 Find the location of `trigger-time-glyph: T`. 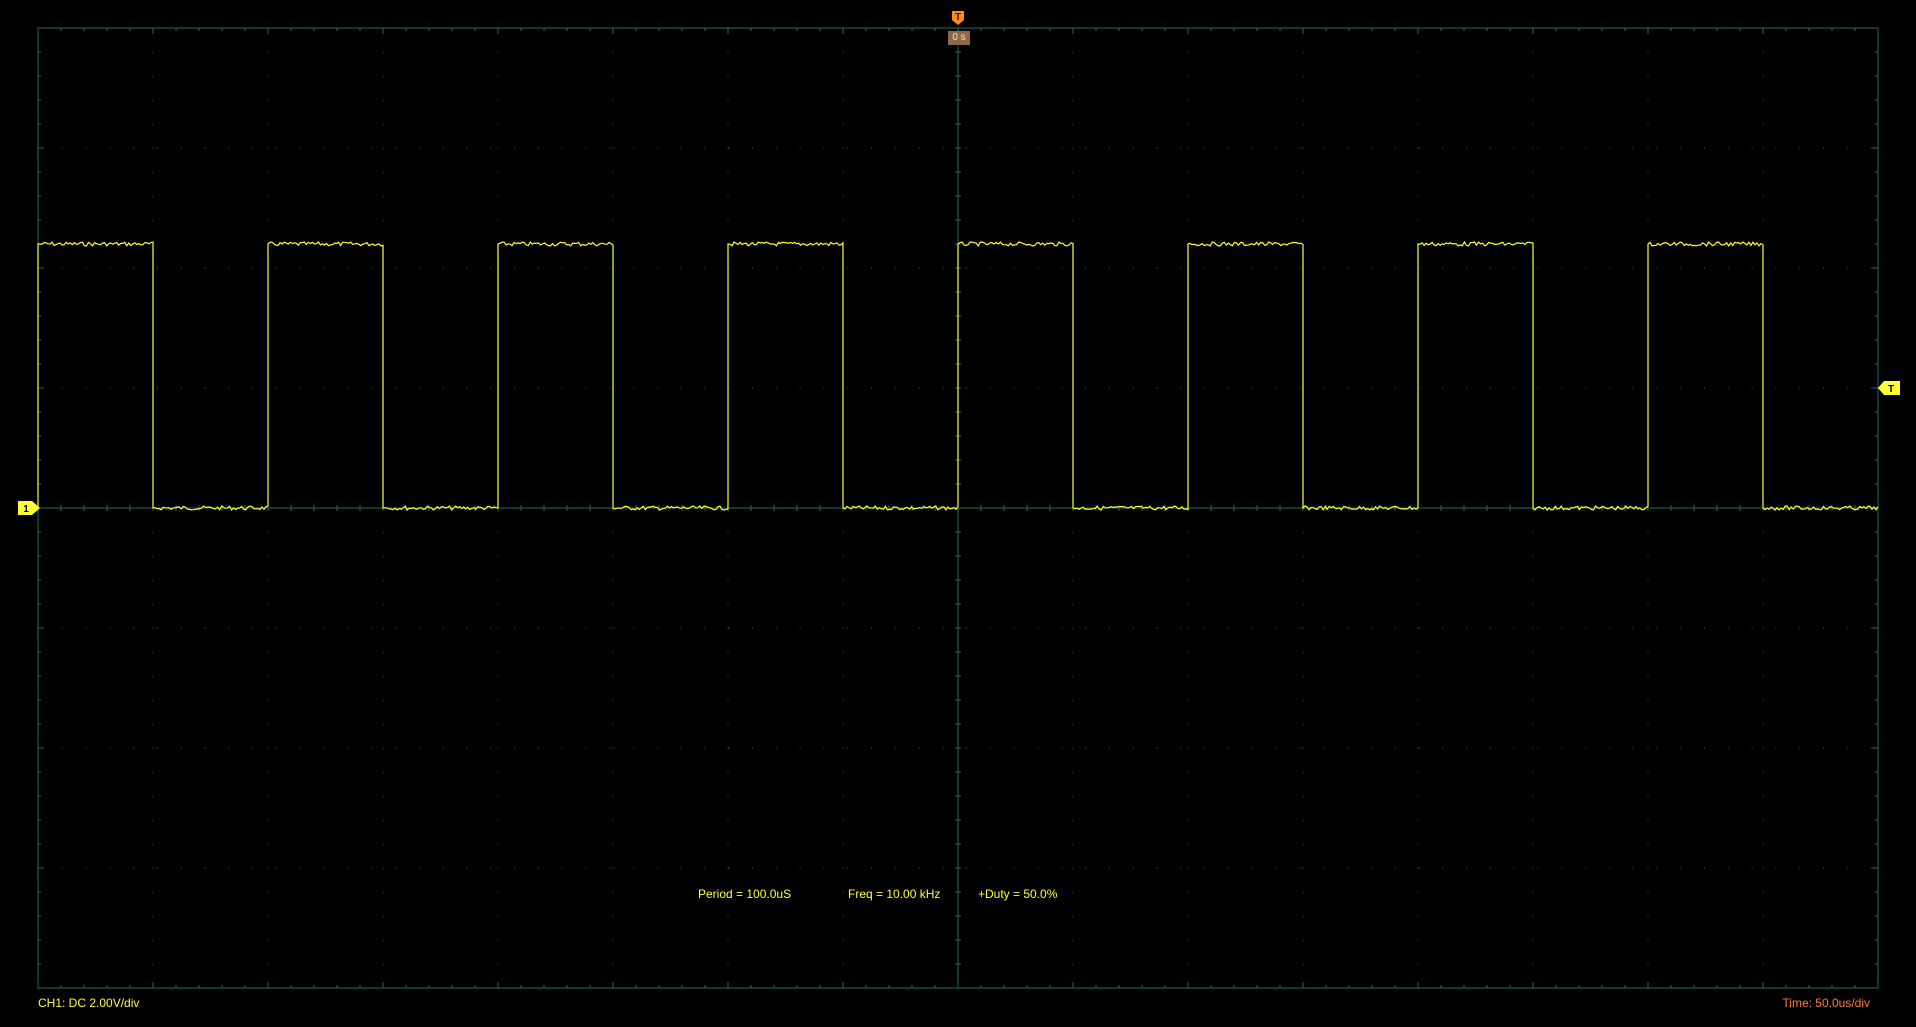

trigger-time-glyph: T is located at coordinates (958, 17).